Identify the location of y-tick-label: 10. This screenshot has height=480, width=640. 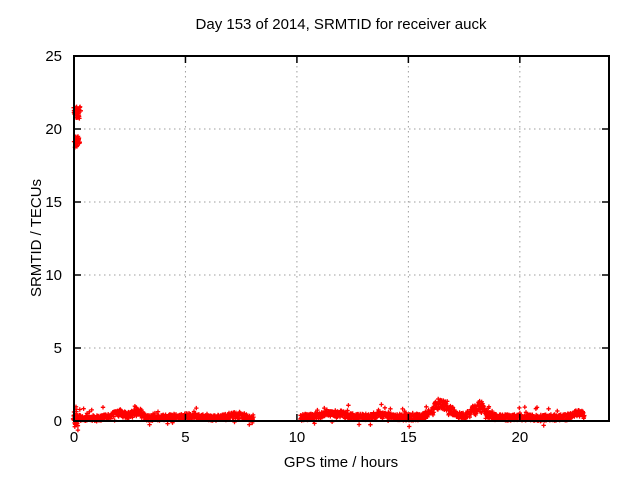
(53, 275).